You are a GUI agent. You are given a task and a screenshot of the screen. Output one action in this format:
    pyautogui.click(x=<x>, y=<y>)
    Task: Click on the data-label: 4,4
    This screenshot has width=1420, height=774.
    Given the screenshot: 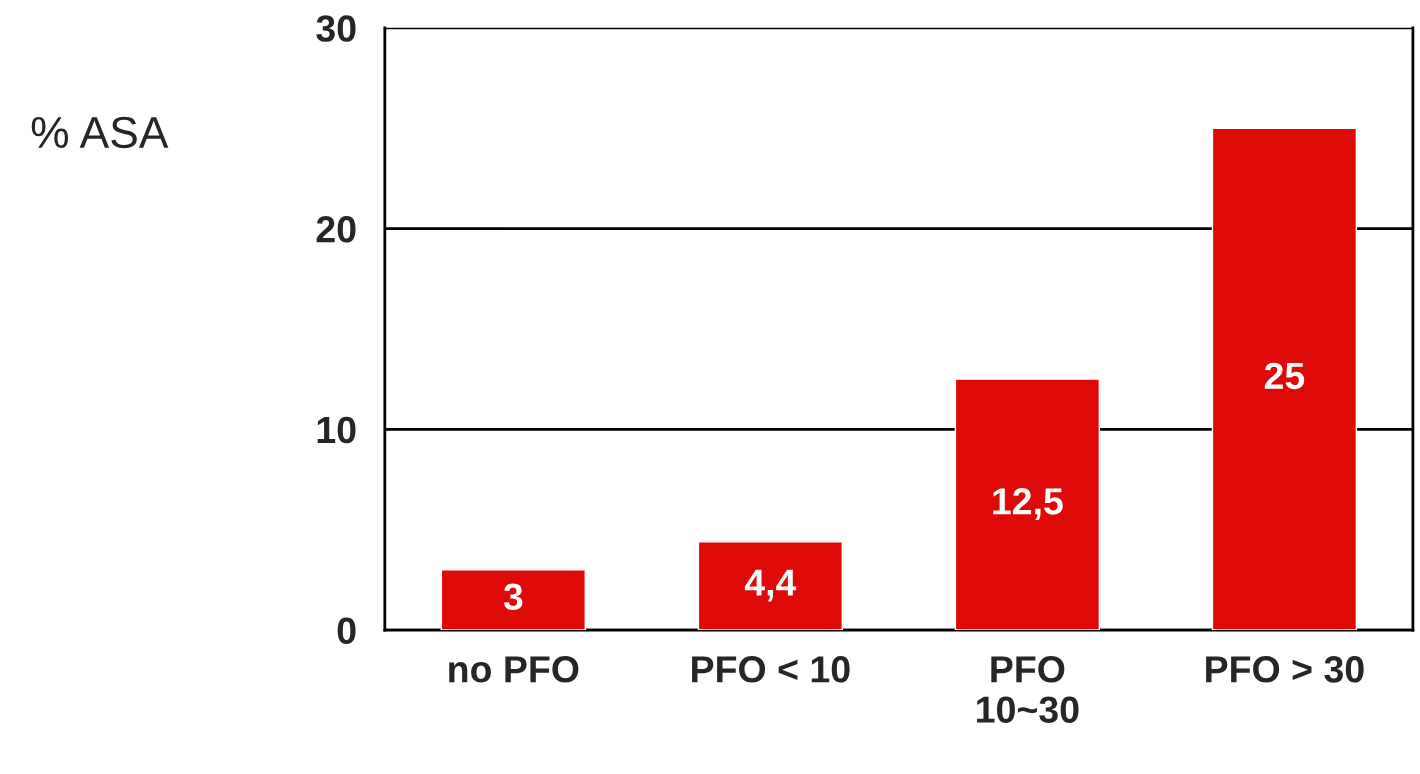 What is the action you would take?
    pyautogui.click(x=770, y=585)
    